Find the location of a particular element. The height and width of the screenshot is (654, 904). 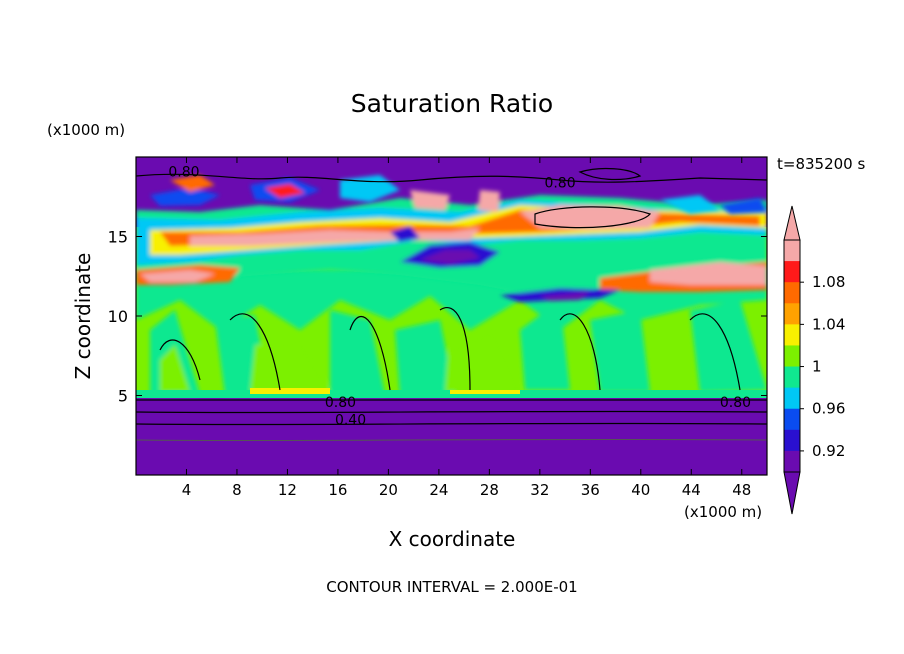

colorbar-tick-label: 0.92 is located at coordinates (828, 451).